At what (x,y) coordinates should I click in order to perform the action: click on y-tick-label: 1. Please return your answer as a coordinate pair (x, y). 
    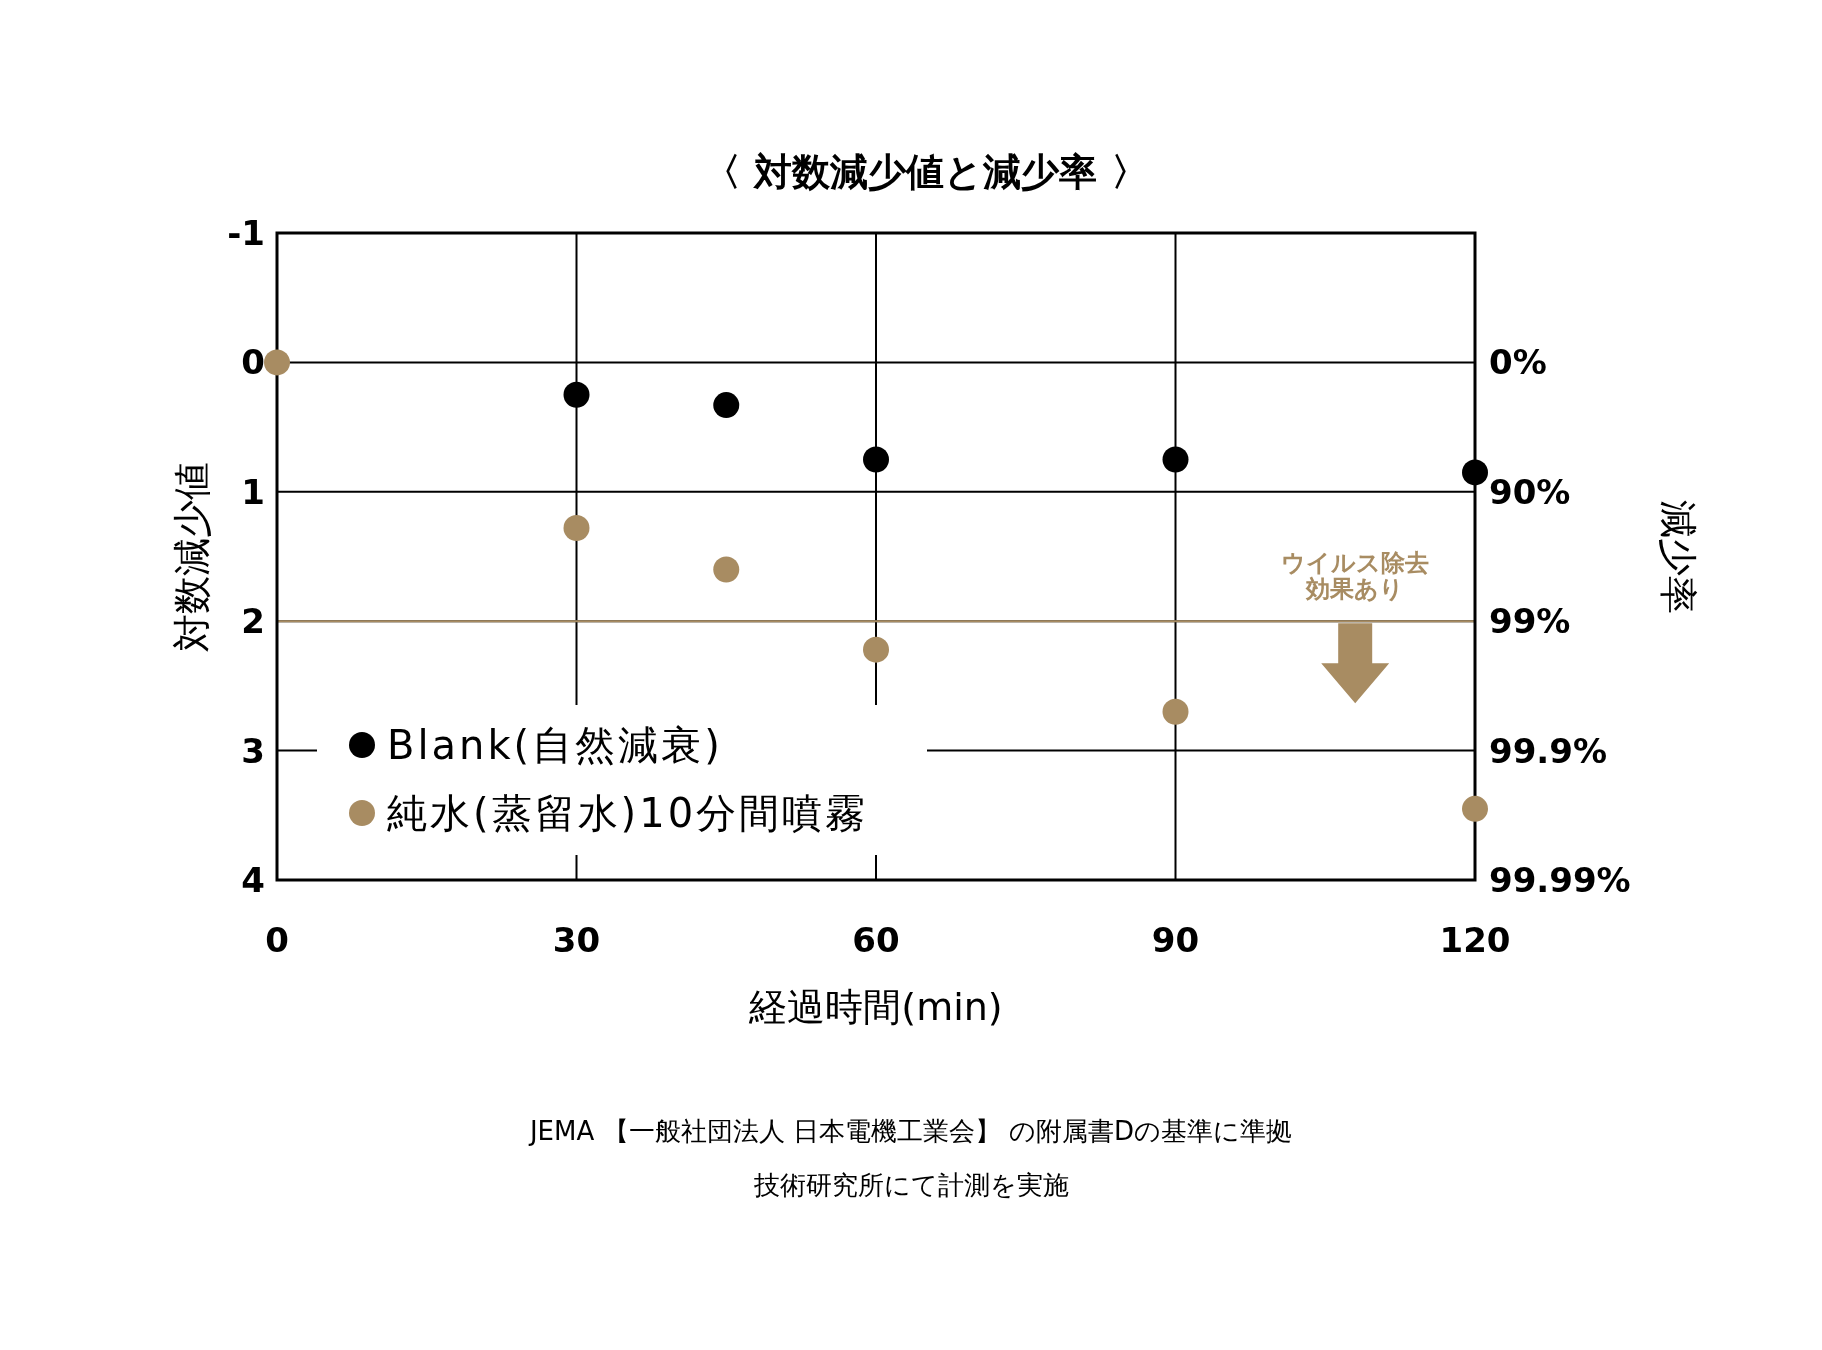
    Looking at the image, I should click on (253, 491).